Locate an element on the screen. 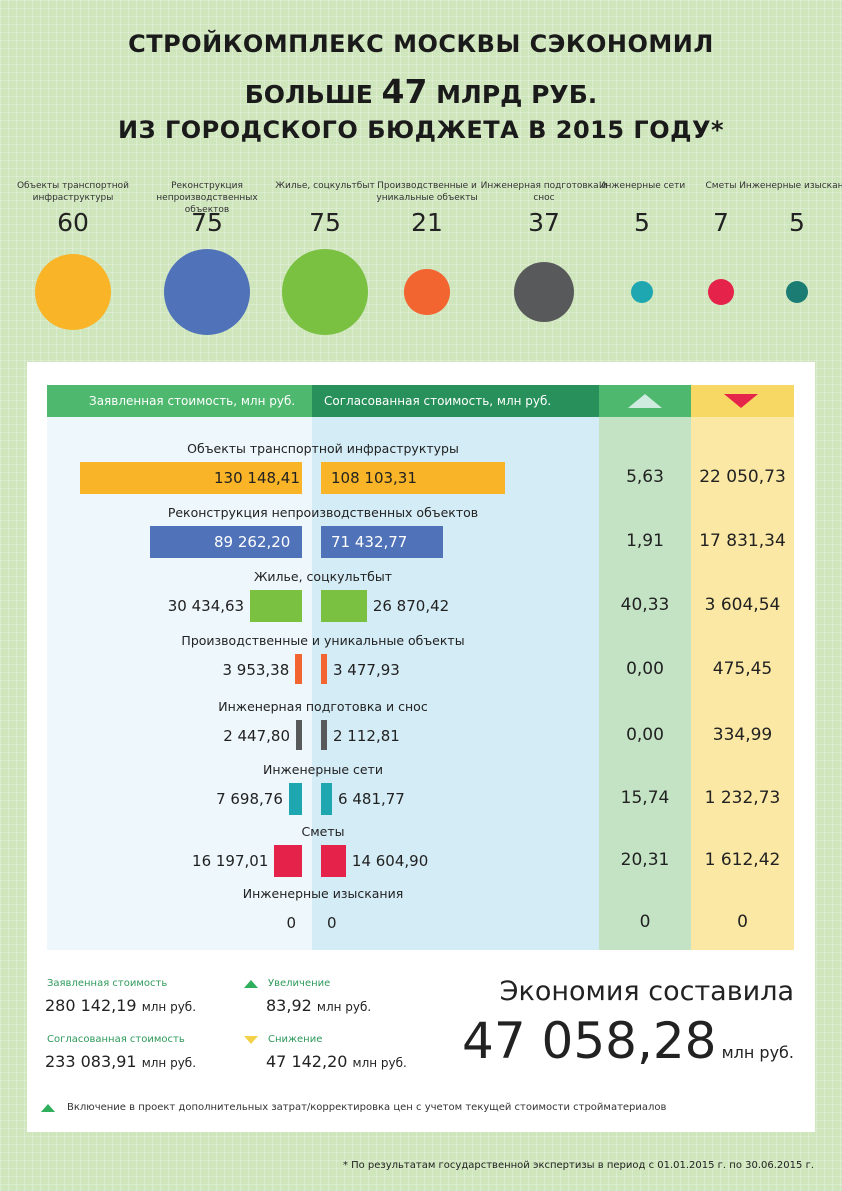 This screenshot has height=1191, width=842. decrease-value: 17 831,34 is located at coordinates (742, 541).